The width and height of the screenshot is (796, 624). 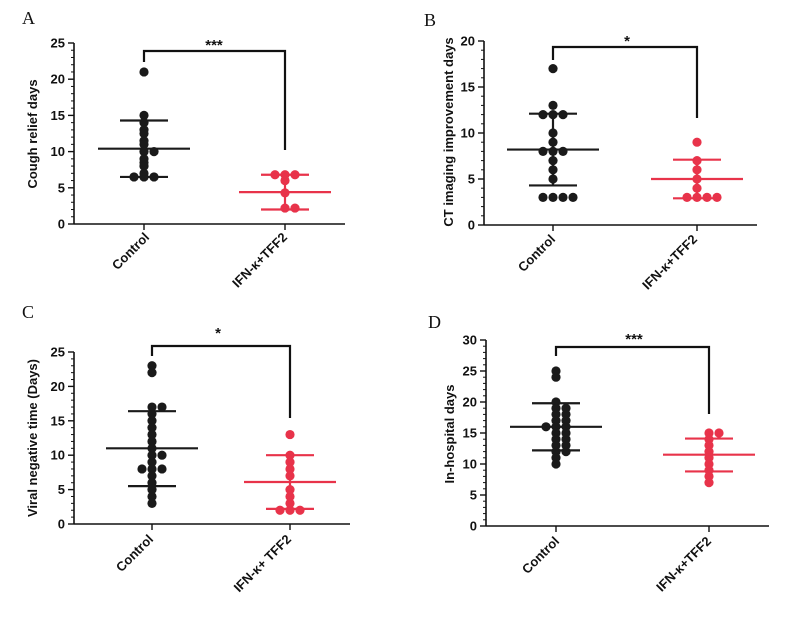 What do you see at coordinates (28, 18) in the screenshot?
I see `panel-letter: A` at bounding box center [28, 18].